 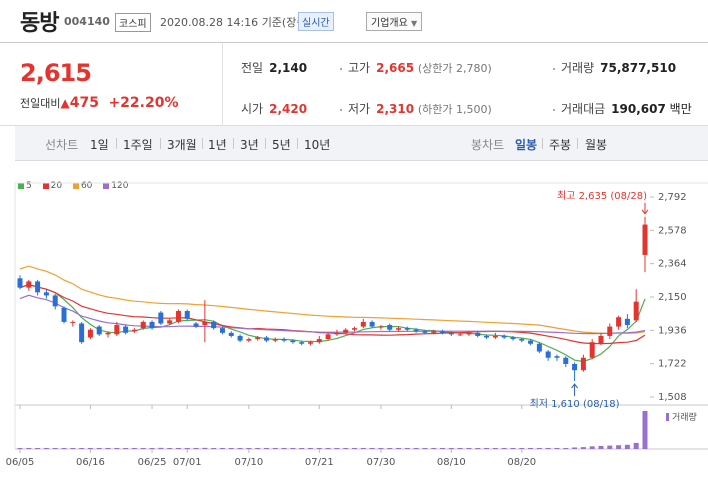 I want to click on tab-5y: 5년, so click(x=281, y=145).